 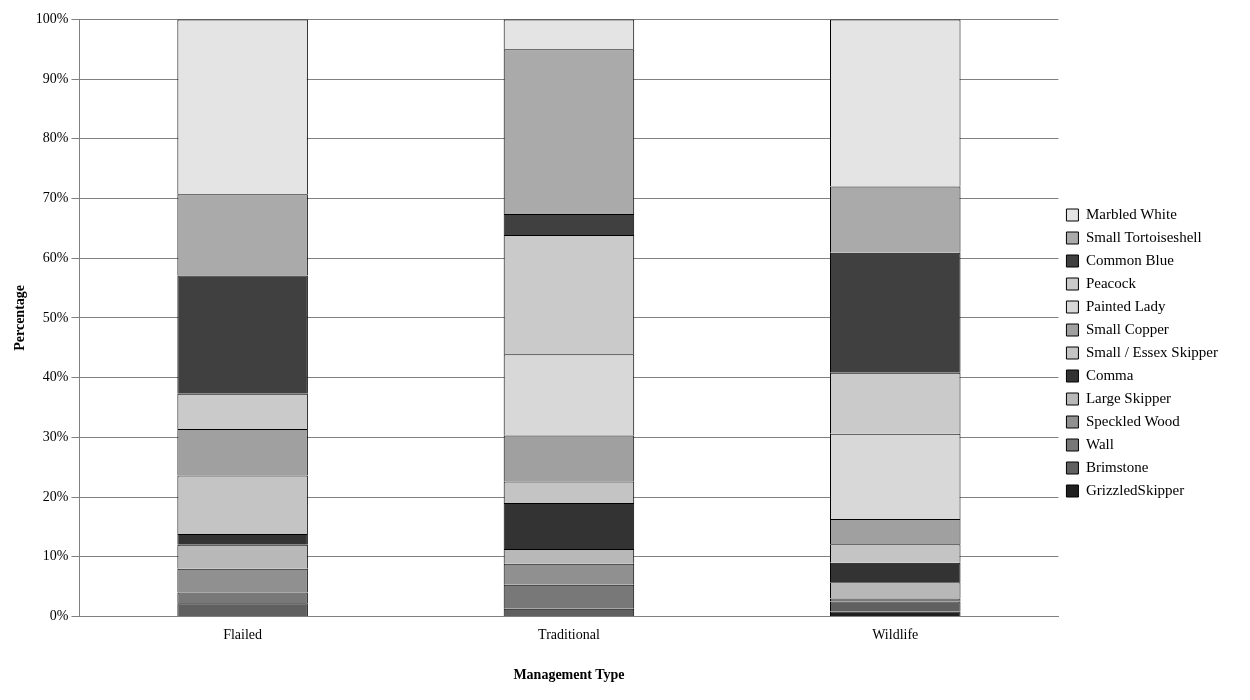 What do you see at coordinates (1130, 259) in the screenshot?
I see `legend-label: Common Blue` at bounding box center [1130, 259].